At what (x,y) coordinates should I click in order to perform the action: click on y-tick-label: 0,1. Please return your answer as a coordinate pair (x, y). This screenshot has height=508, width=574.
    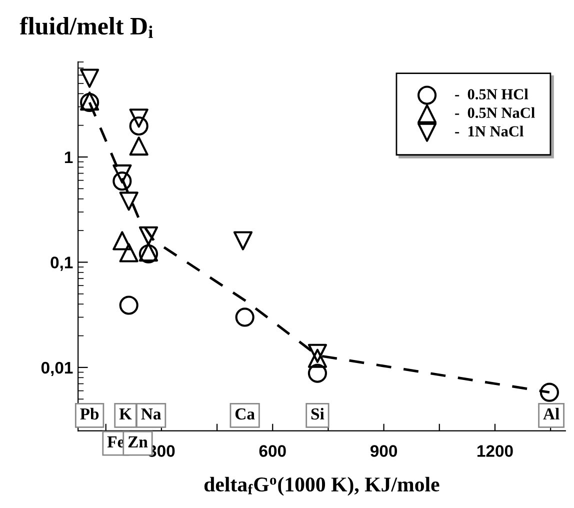
    Looking at the image, I should click on (61, 263).